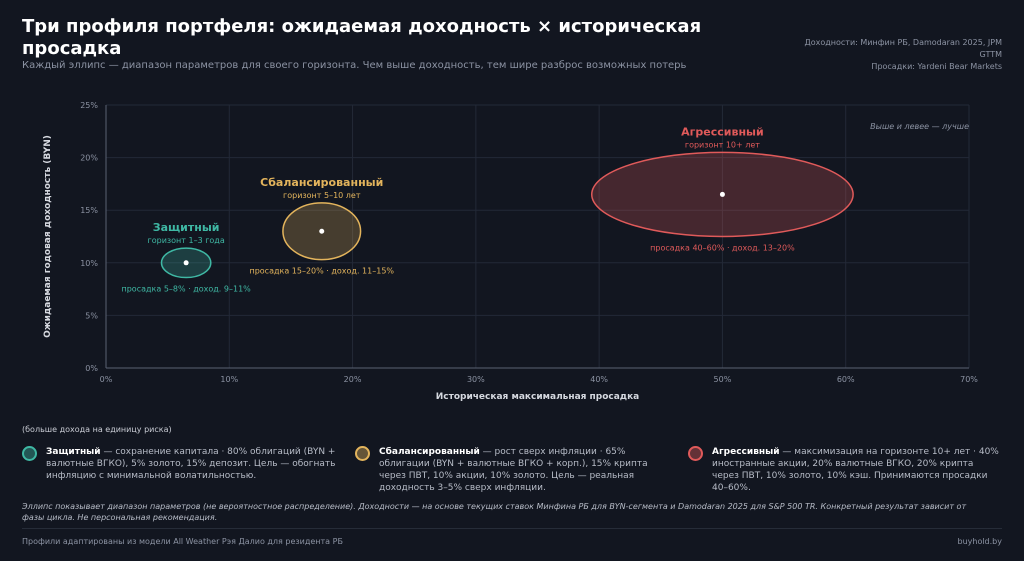 The width and height of the screenshot is (1024, 561). What do you see at coordinates (91, 368) in the screenshot?
I see `y-tick-label: 0%` at bounding box center [91, 368].